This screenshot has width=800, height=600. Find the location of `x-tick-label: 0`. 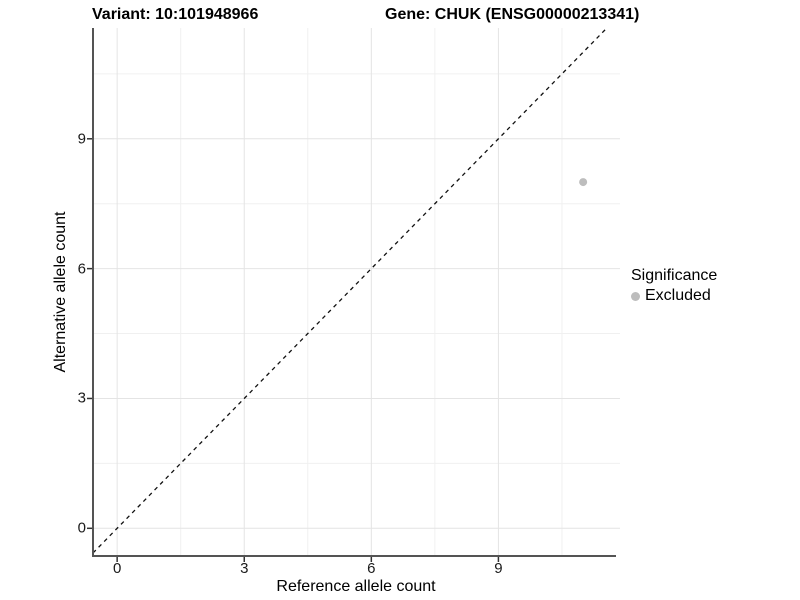

x-tick-label: 0 is located at coordinates (117, 568).